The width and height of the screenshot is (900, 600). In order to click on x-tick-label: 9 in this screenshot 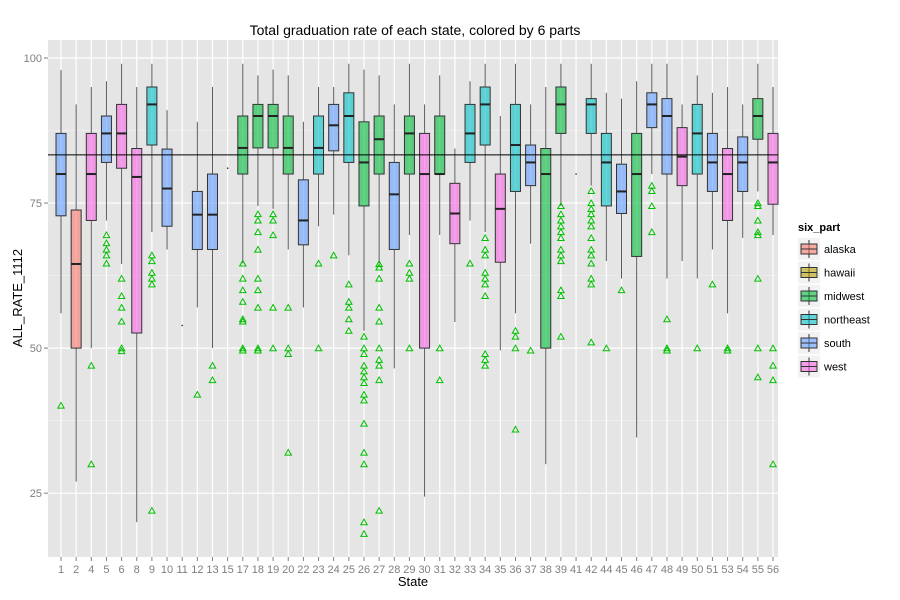, I will do `click(152, 570)`.